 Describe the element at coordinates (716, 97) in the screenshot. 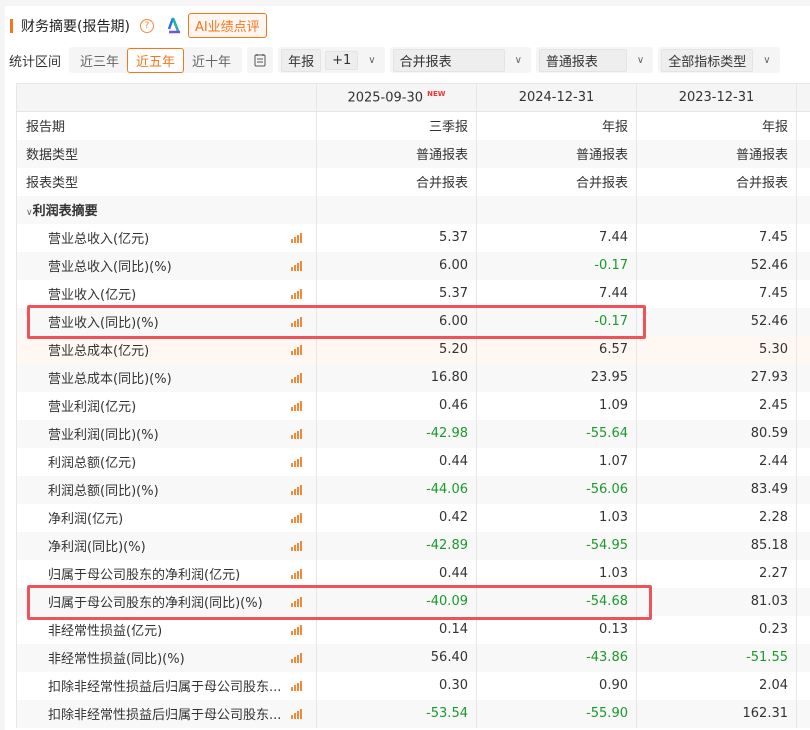

I see `column-header: 2023-12-31` at that location.